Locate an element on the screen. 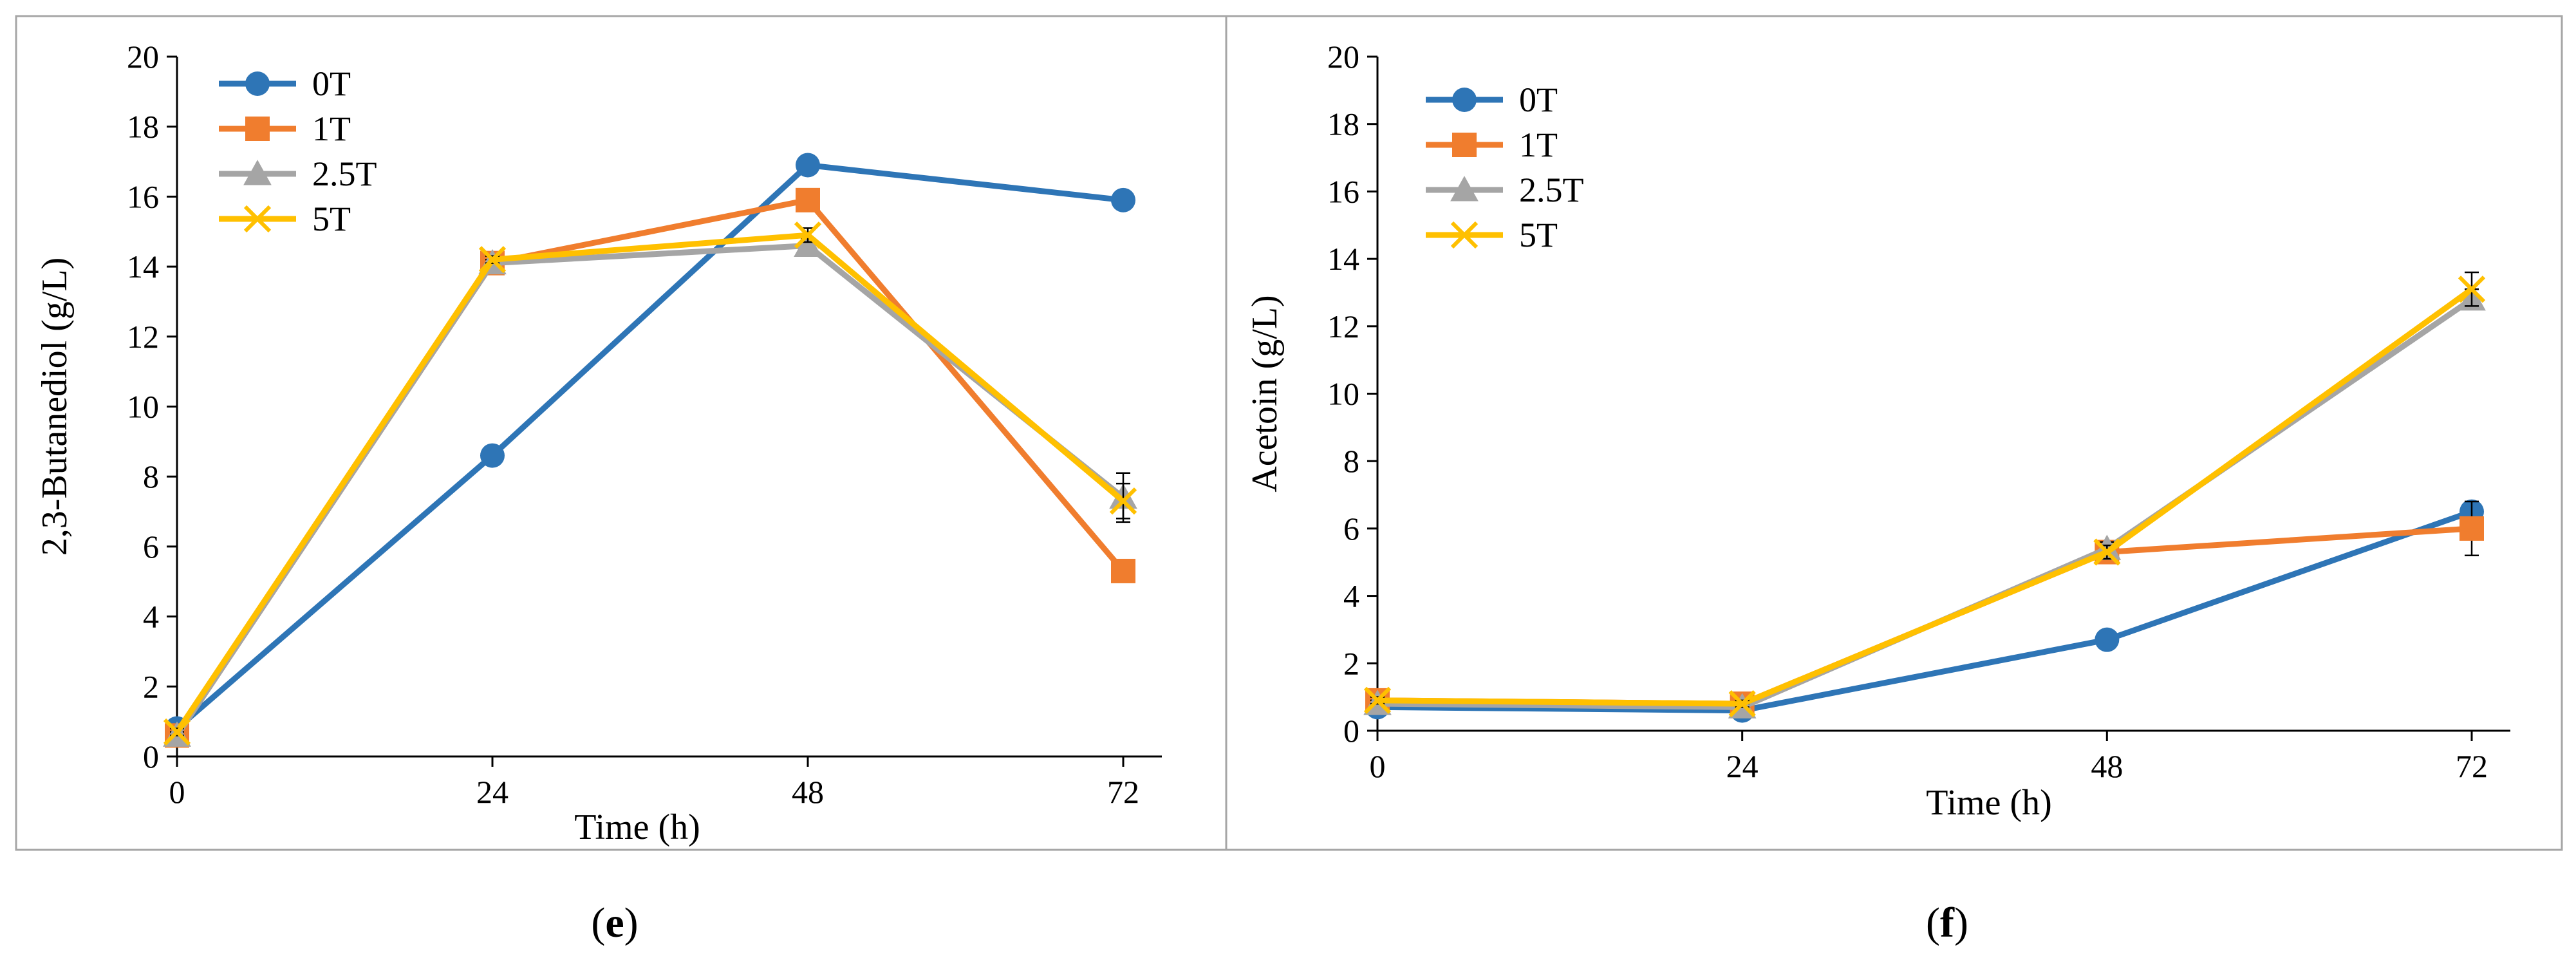 This screenshot has width=2576, height=967. series-1T is located at coordinates (1924, 608).